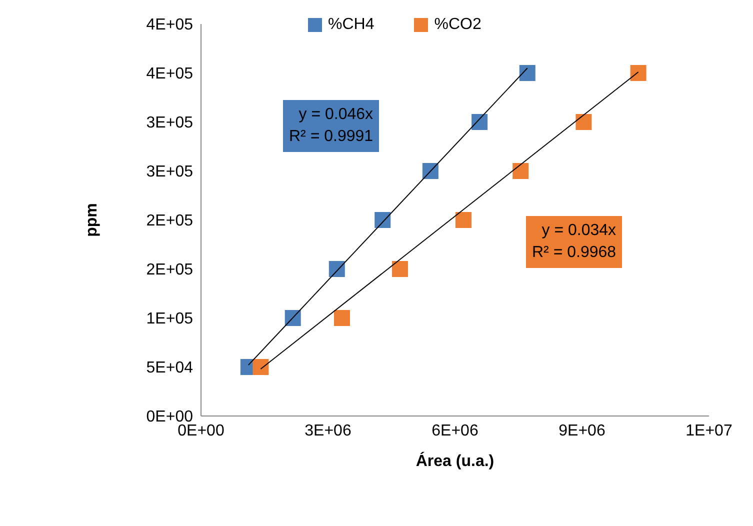 Image resolution: width=753 pixels, height=526 pixels. Describe the element at coordinates (574, 253) in the screenshot. I see `annotation: R² = 0.9968` at that location.